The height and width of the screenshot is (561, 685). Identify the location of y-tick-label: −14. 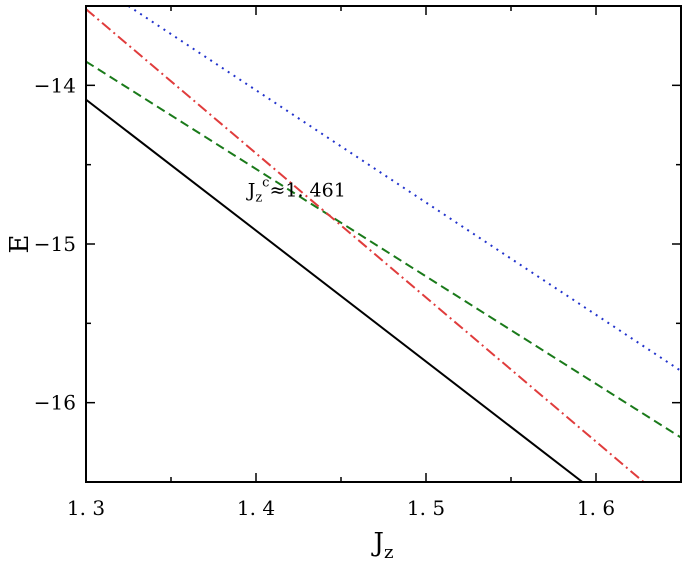
(55, 85).